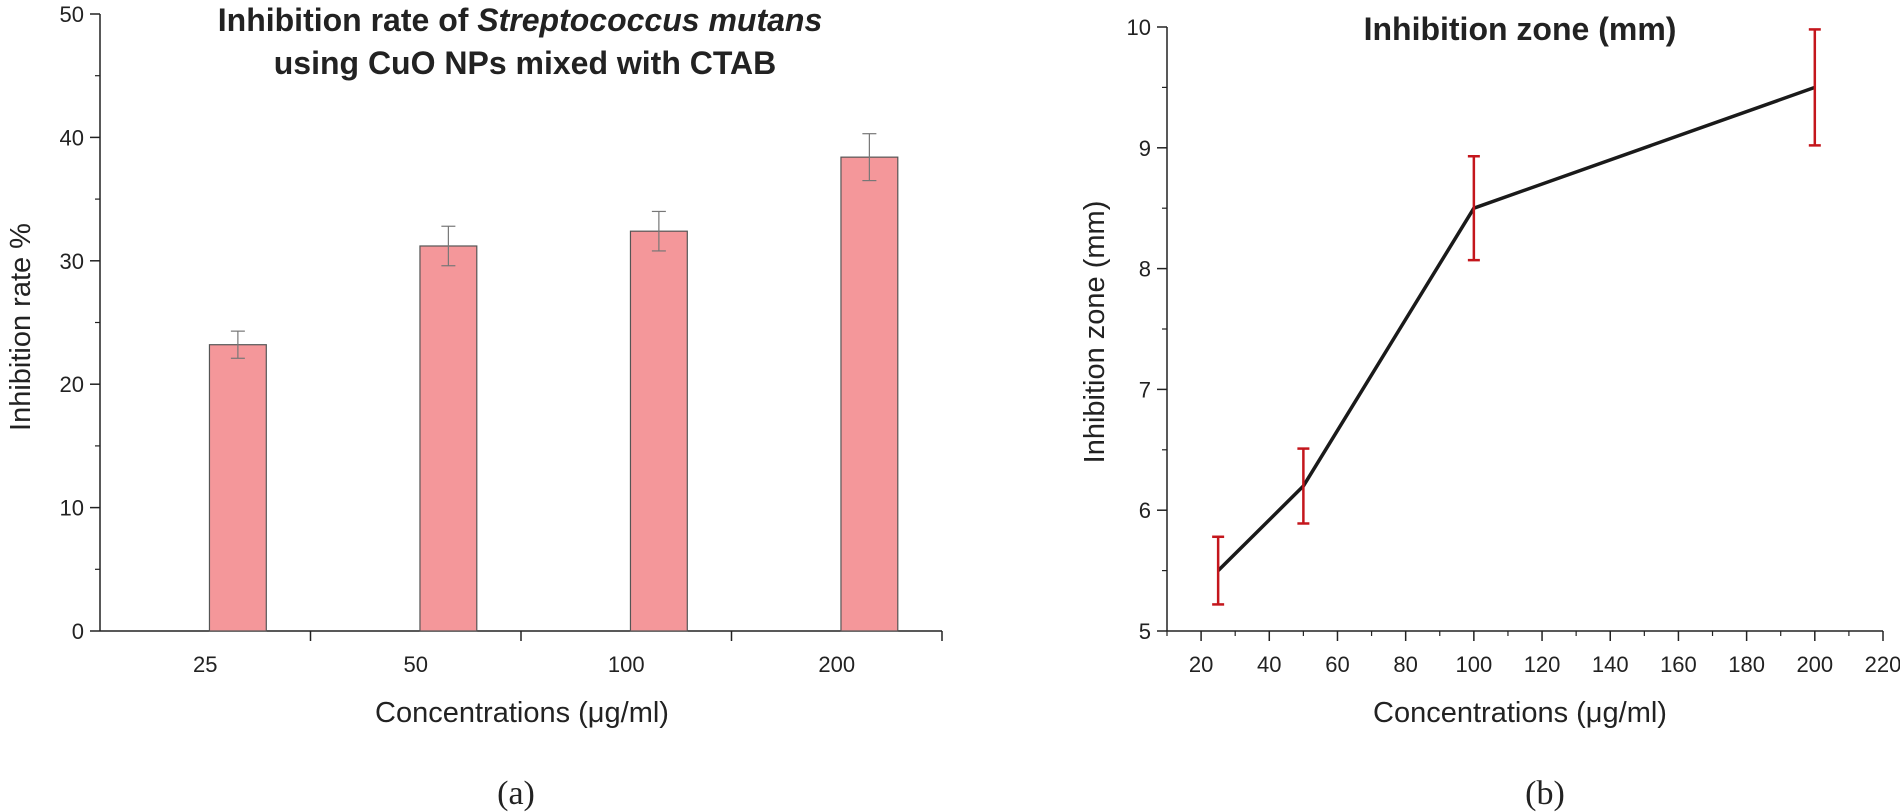  Describe the element at coordinates (21, 327) in the screenshot. I see `chart-a-y-axis-label: Inhibition rate %` at that location.